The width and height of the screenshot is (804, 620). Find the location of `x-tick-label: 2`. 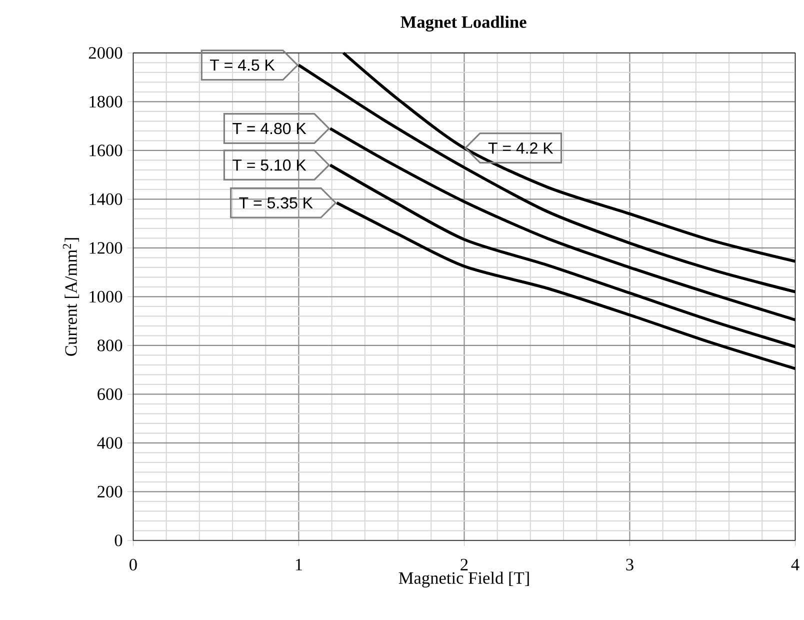

x-tick-label: 2 is located at coordinates (464, 564).